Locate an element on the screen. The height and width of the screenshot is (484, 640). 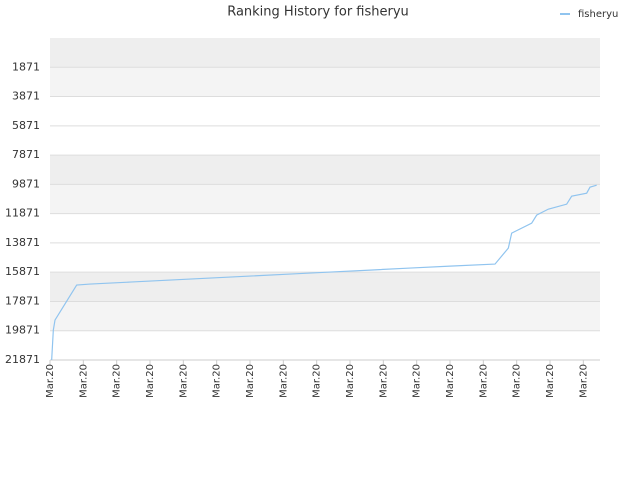
y-tick-label: 11871 is located at coordinates (22, 213).